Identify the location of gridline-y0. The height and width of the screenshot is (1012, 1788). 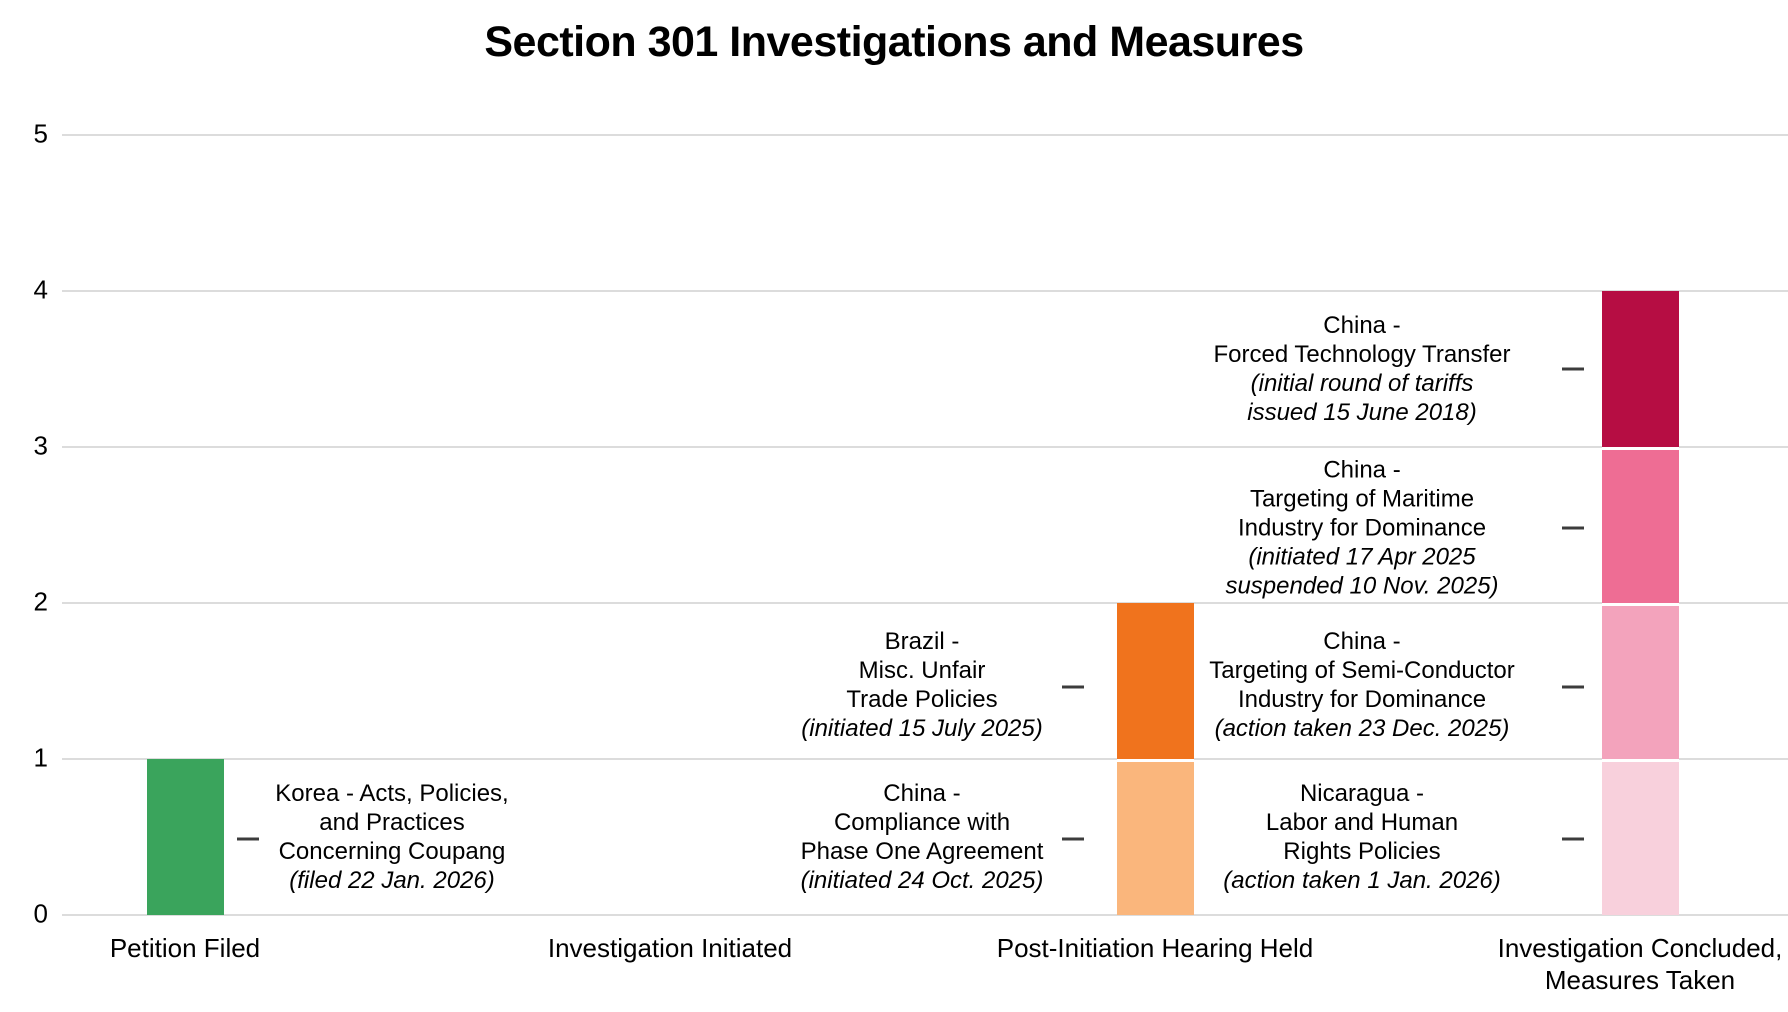
(925, 915).